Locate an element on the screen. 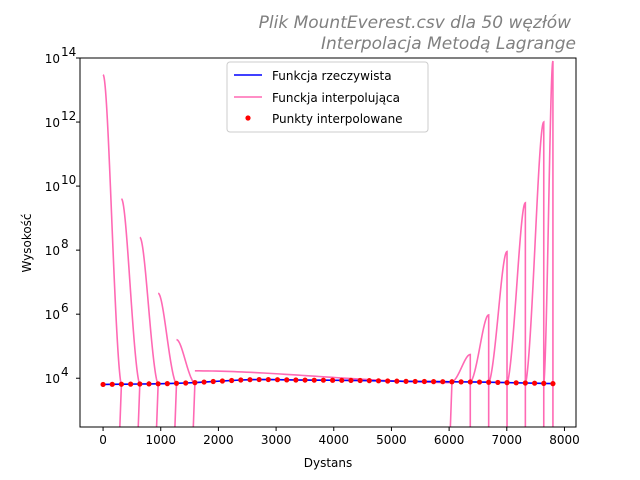 The height and width of the screenshot is (480, 640). x-tick-label: 7000 is located at coordinates (507, 440).